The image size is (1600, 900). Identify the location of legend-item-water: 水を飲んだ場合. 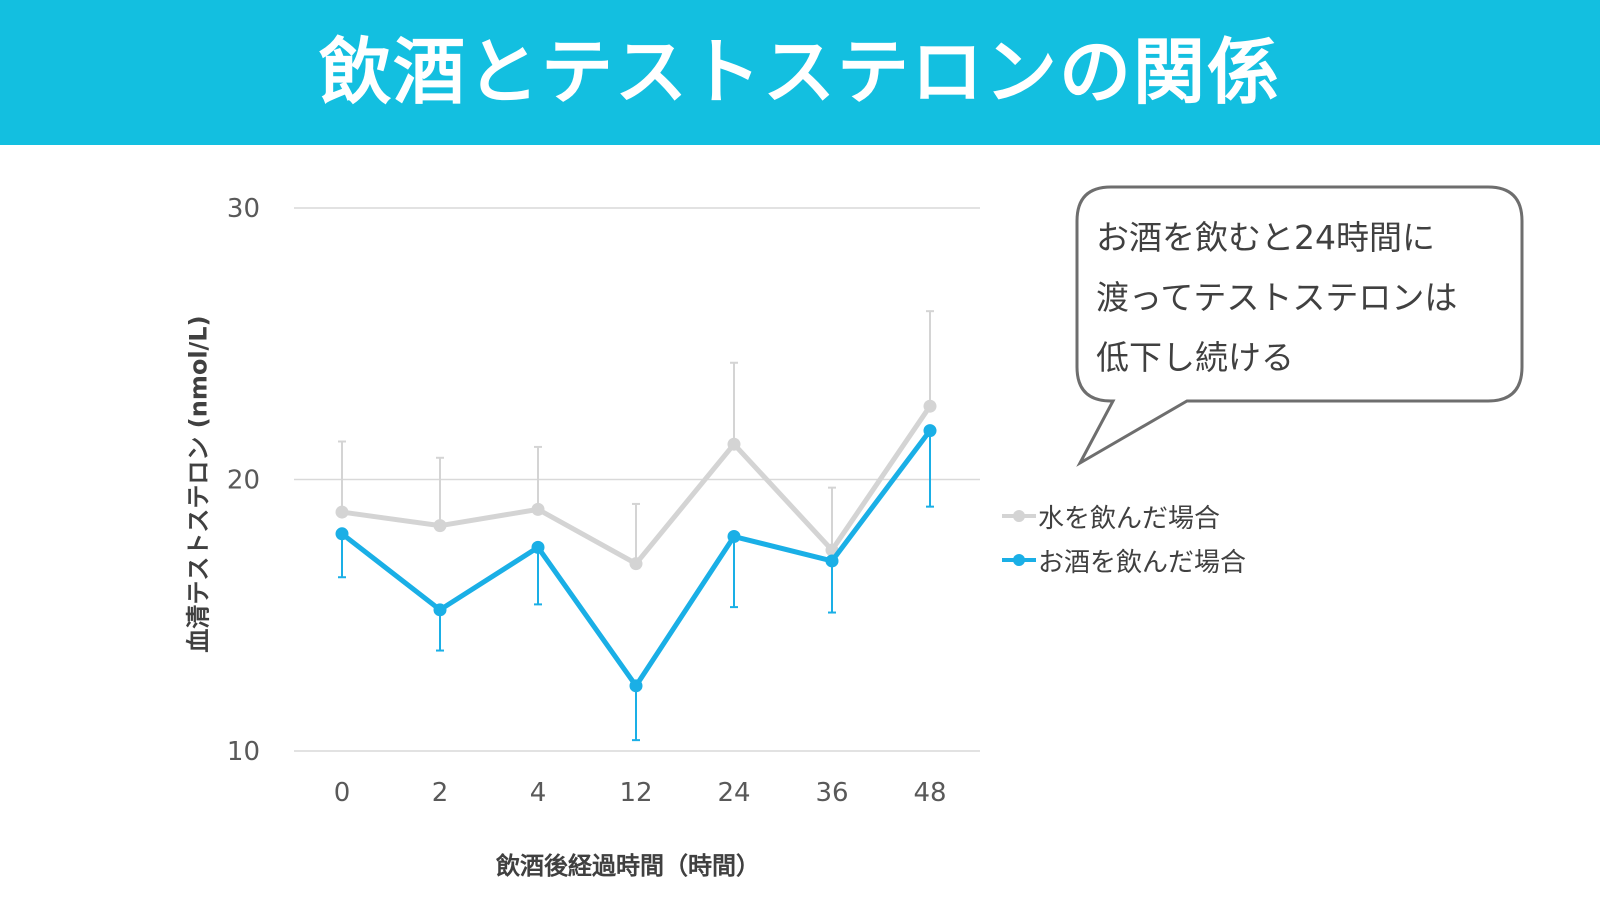
(1124, 516).